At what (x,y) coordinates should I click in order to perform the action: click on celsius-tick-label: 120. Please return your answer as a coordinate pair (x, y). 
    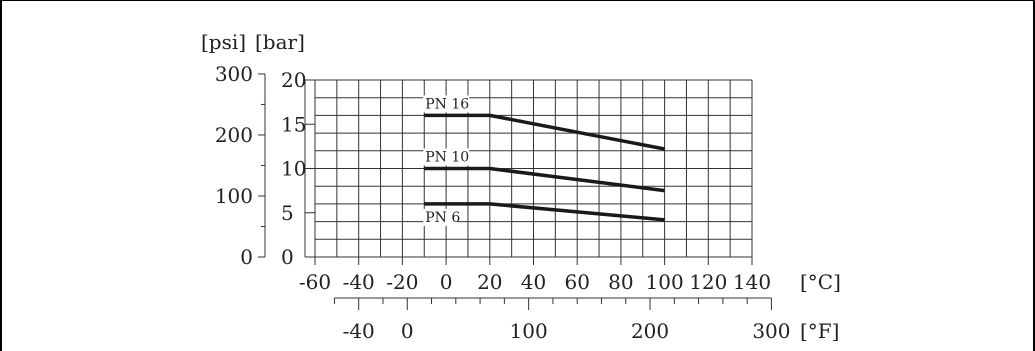
    Looking at the image, I should click on (708, 282).